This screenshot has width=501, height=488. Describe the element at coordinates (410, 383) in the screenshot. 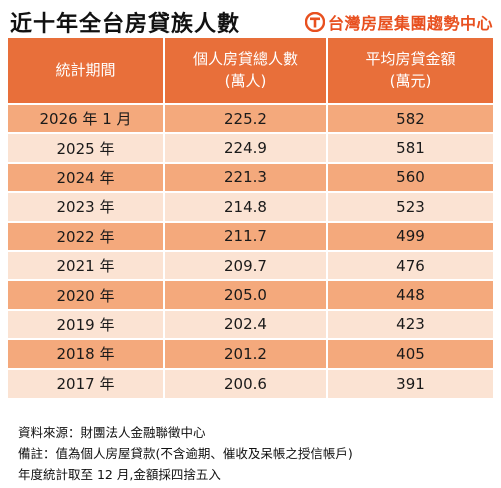

I see `cell-avg-loan: 391` at that location.